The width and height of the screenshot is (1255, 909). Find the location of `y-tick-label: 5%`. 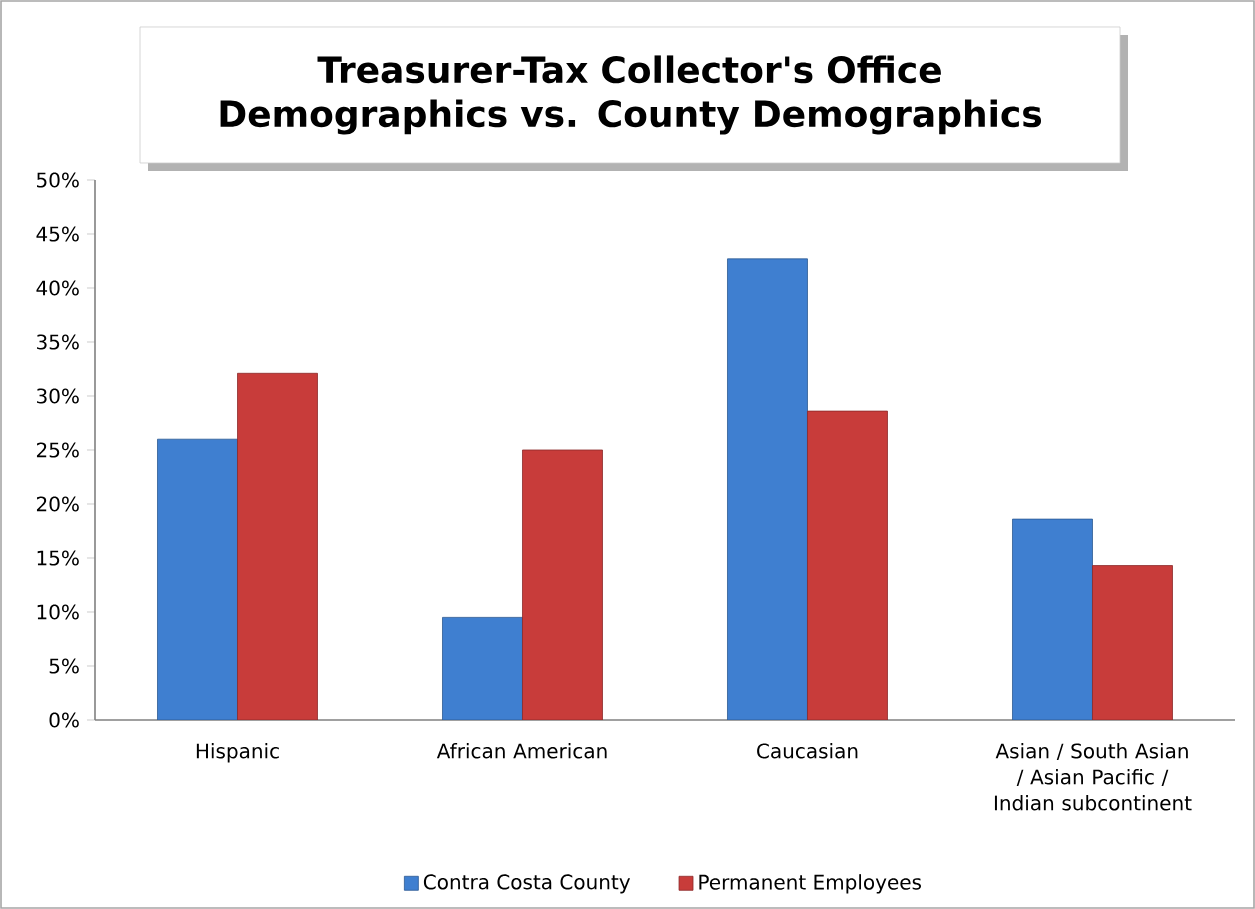

y-tick-label: 5% is located at coordinates (64, 666).